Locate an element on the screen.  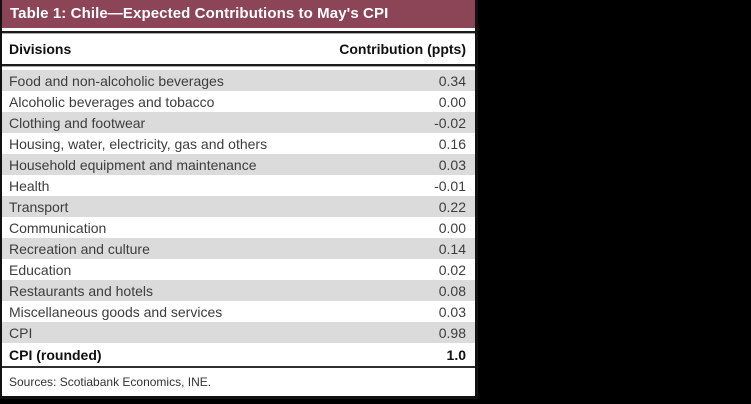
division-label: Communication is located at coordinates (58, 227).